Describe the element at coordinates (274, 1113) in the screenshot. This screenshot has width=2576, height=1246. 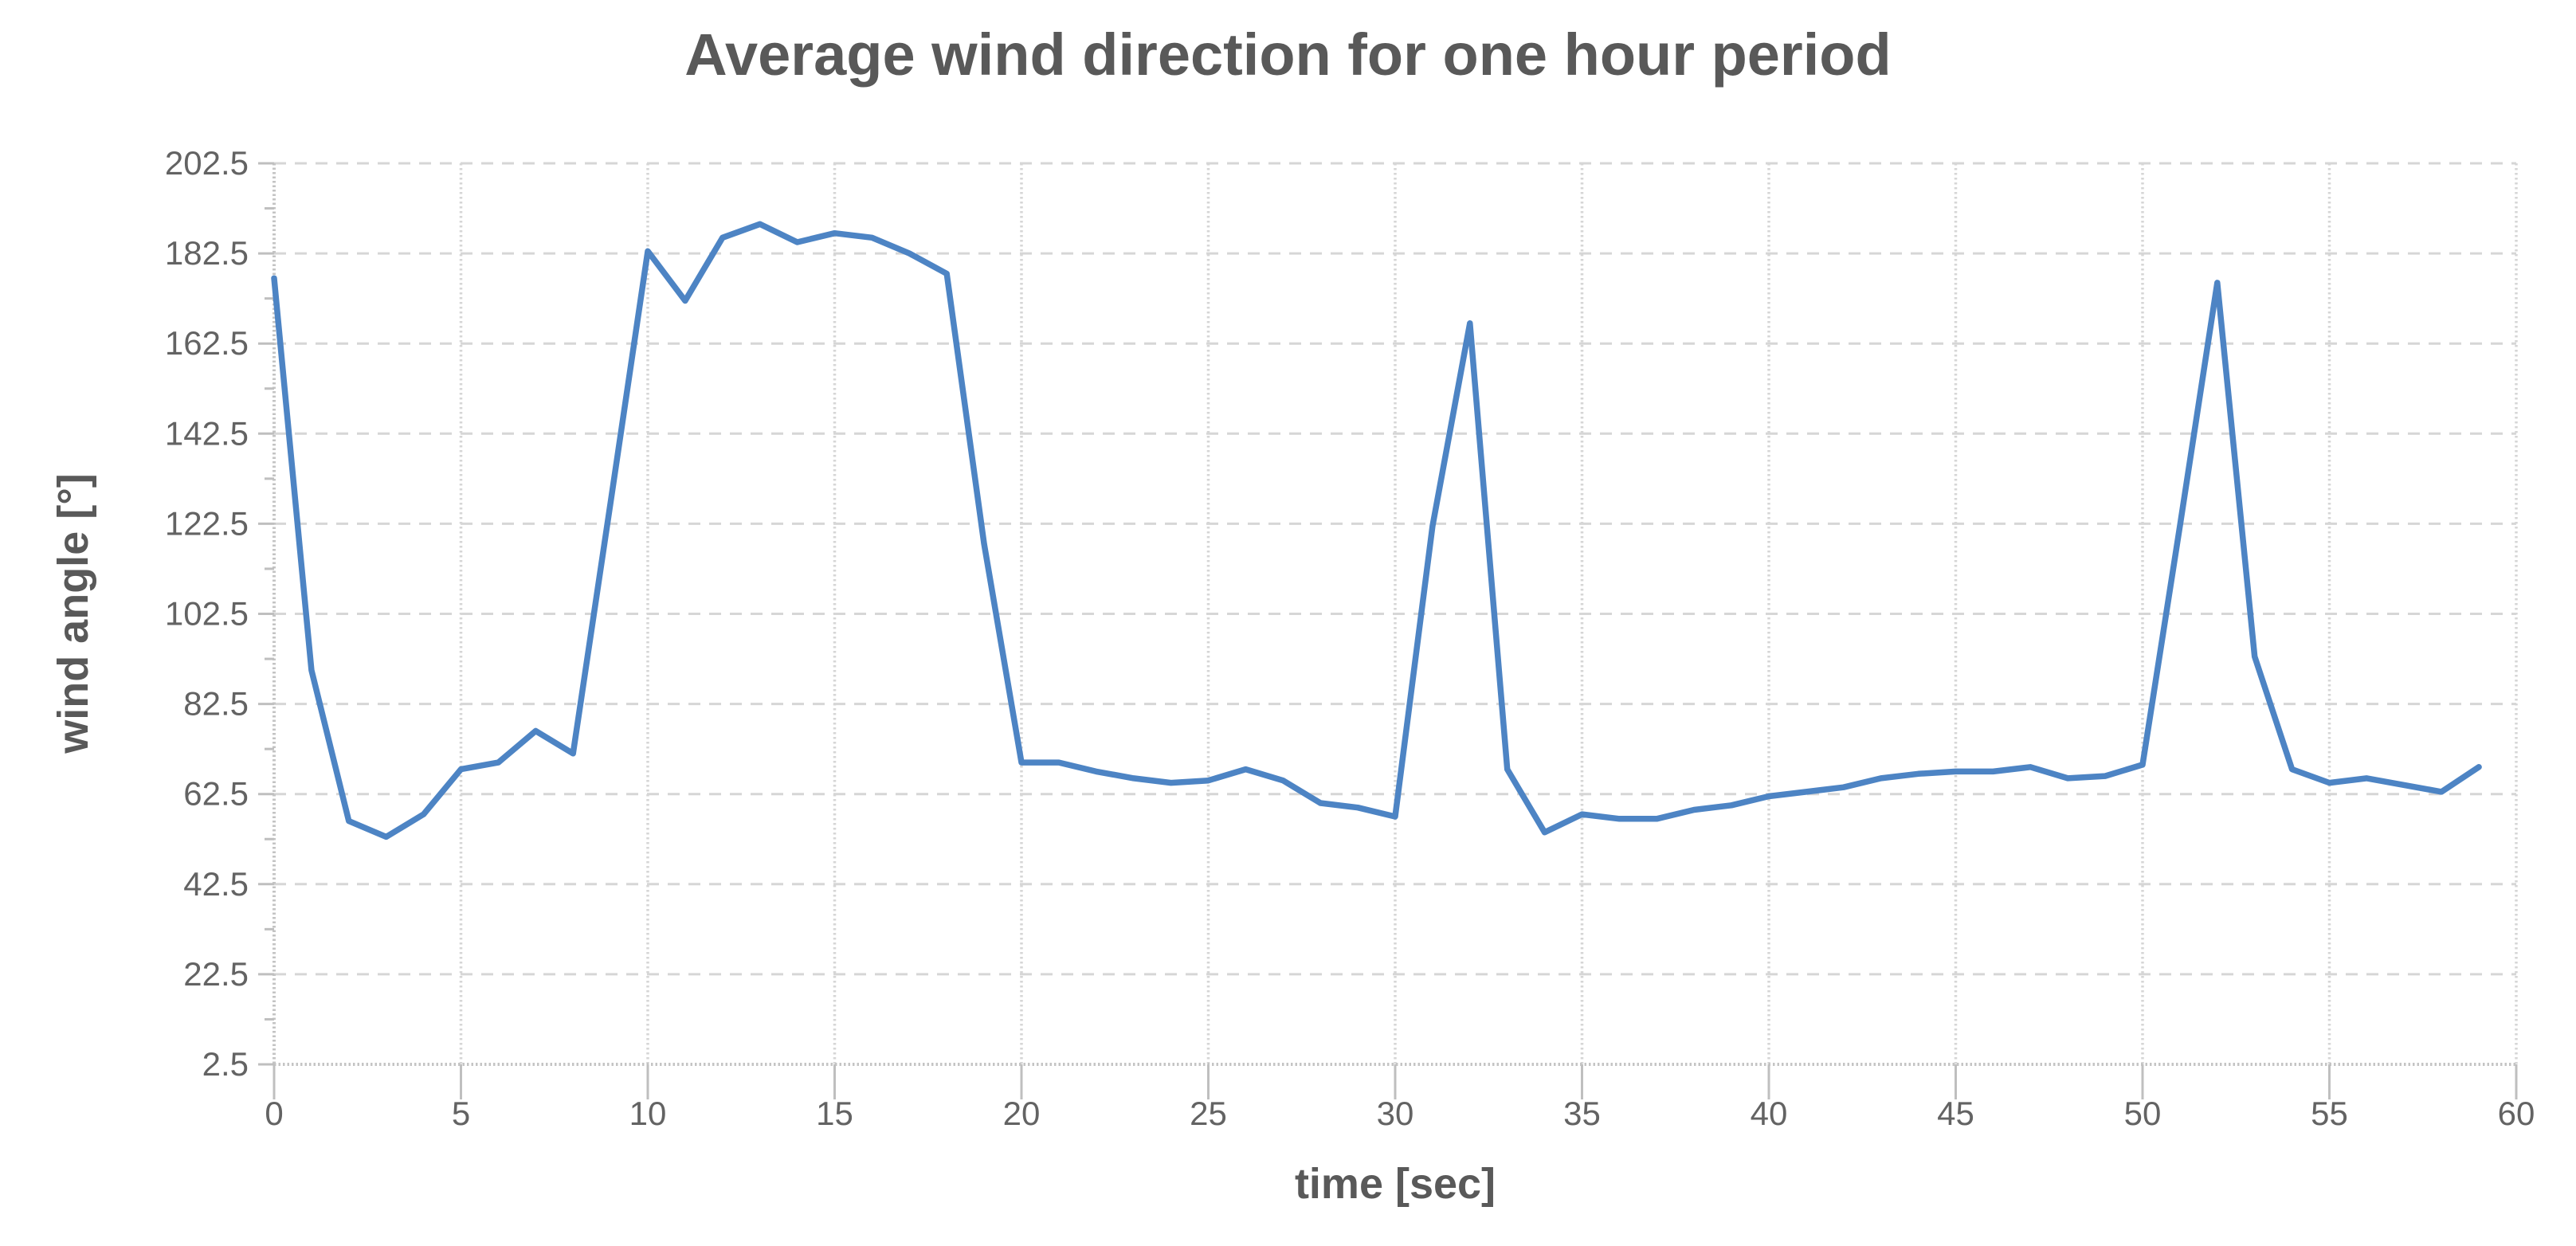
I see `x-tick-label: 0` at that location.